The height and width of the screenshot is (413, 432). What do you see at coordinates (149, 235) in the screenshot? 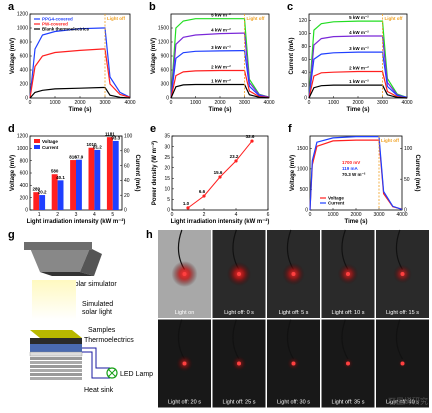
I see `panel-h-label: h` at bounding box center [149, 235].